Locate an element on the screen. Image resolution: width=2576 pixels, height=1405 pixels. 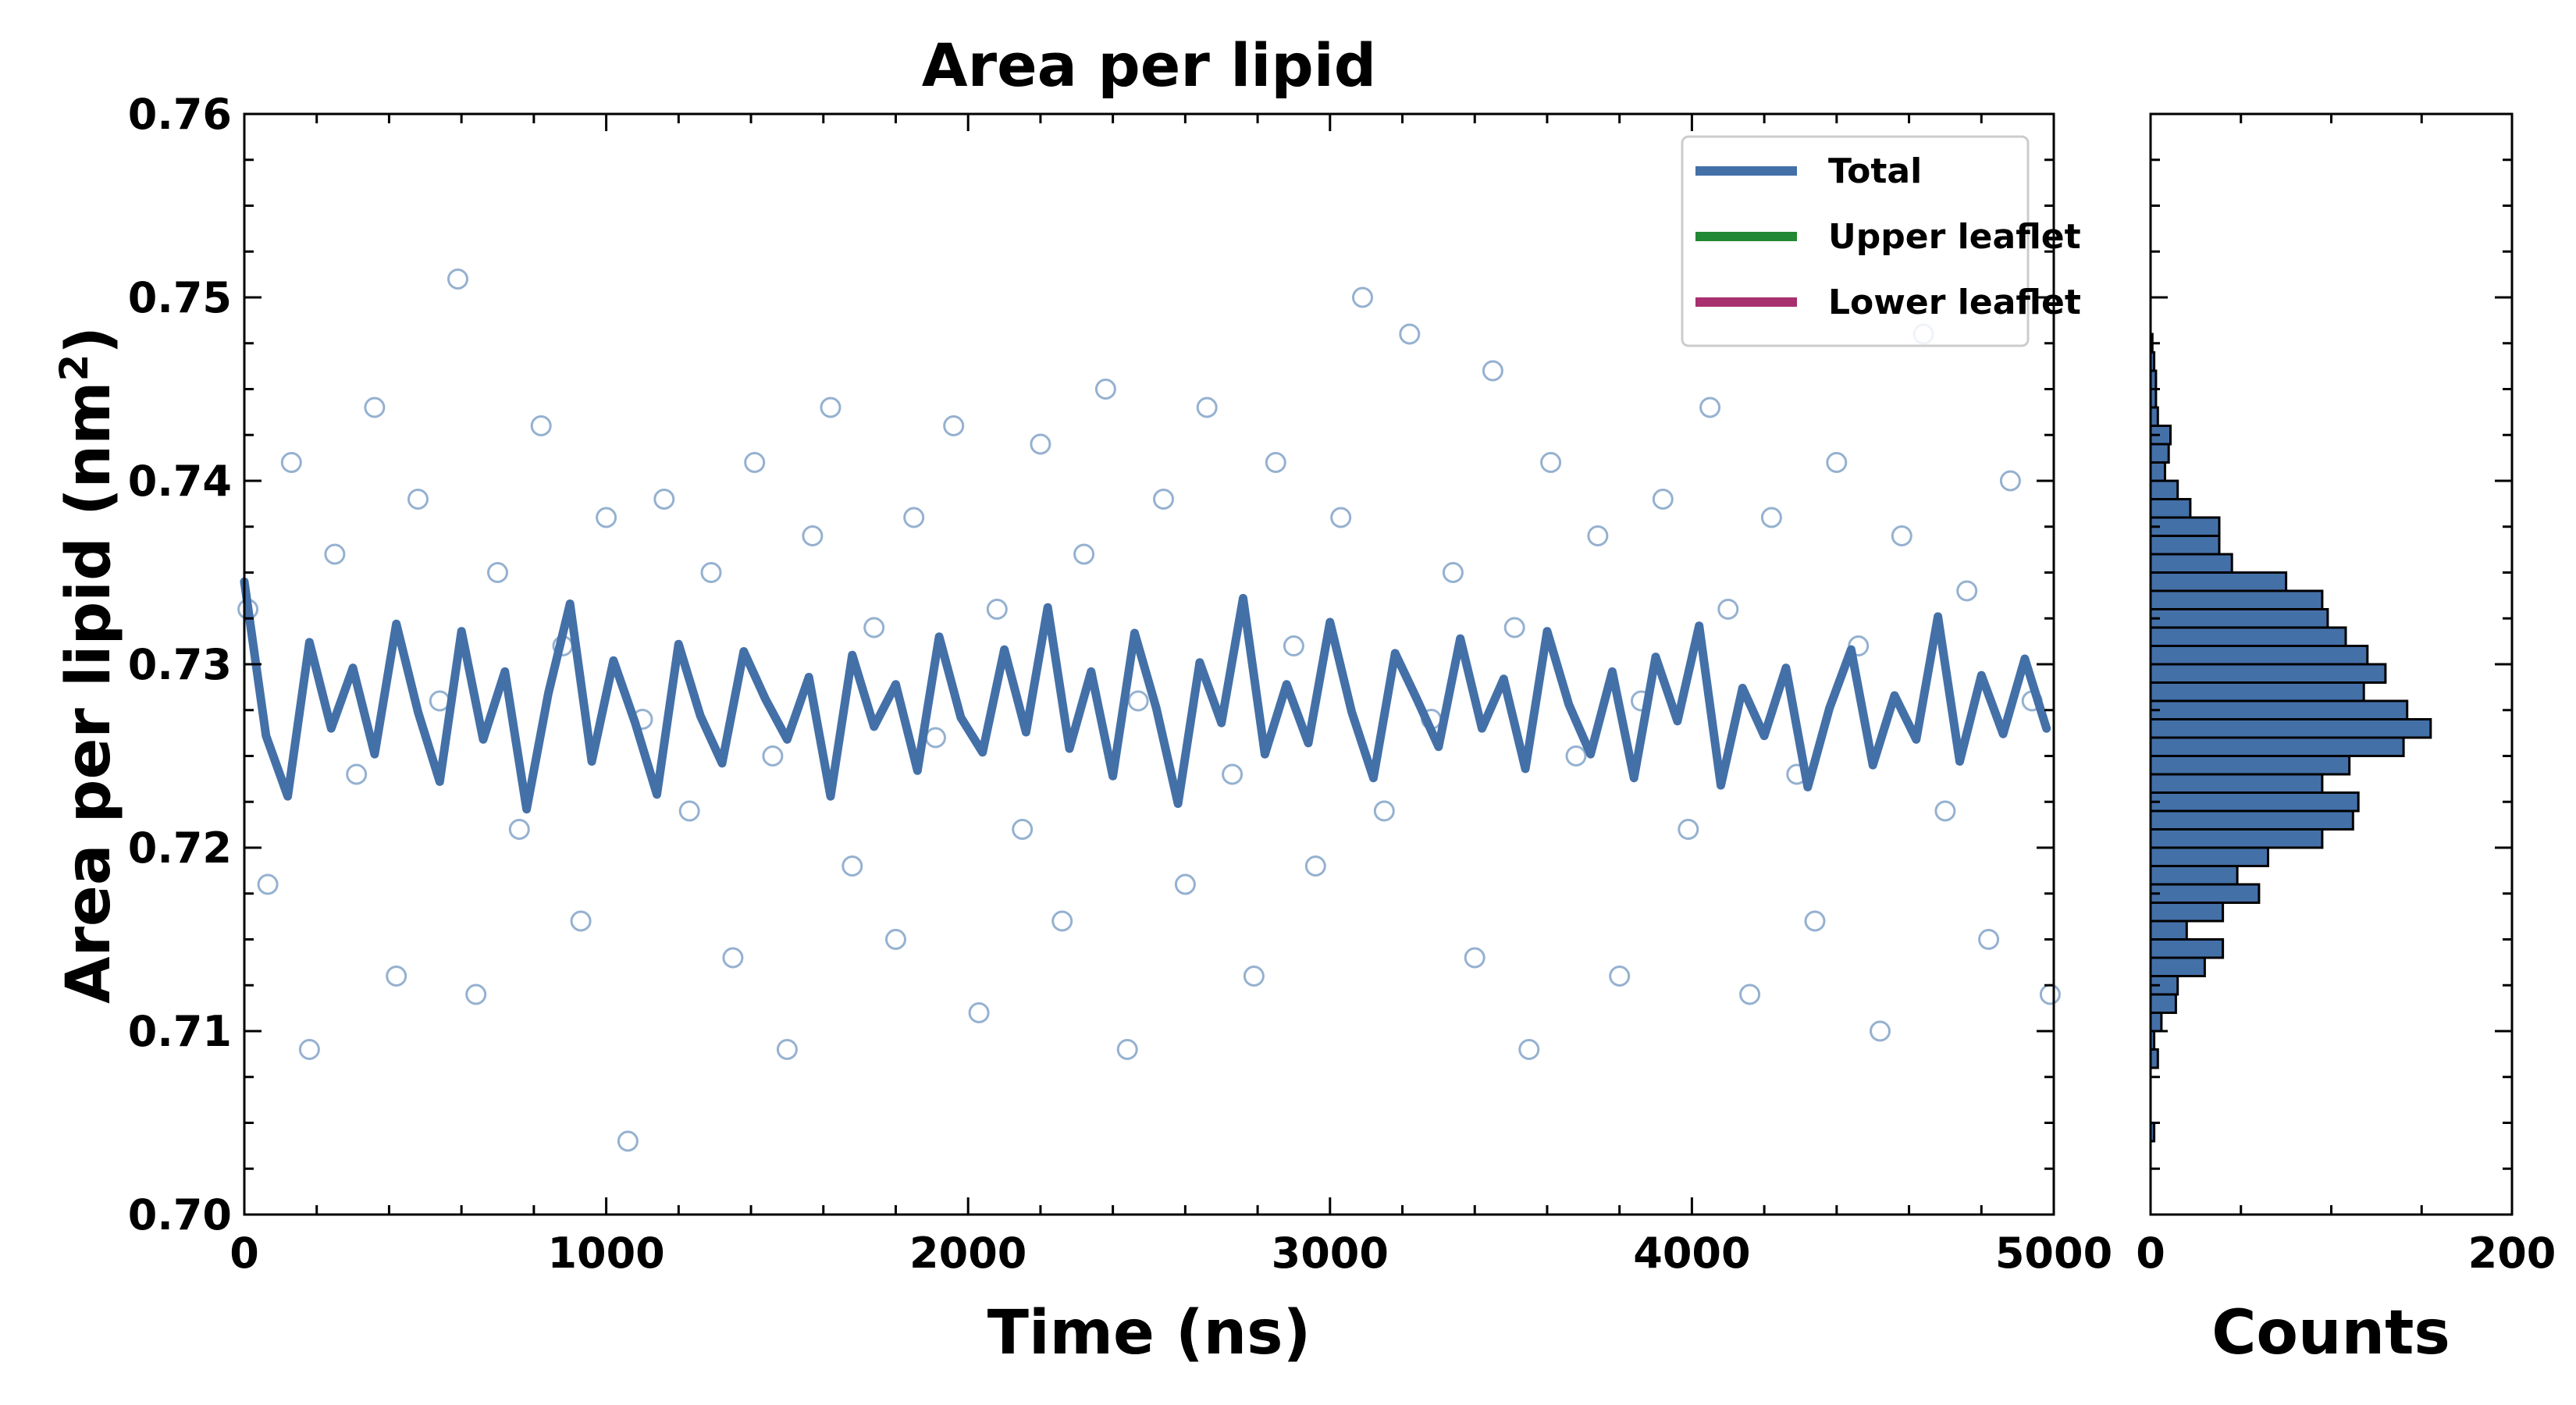
x-tick-label: 5000 is located at coordinates (2053, 1253).